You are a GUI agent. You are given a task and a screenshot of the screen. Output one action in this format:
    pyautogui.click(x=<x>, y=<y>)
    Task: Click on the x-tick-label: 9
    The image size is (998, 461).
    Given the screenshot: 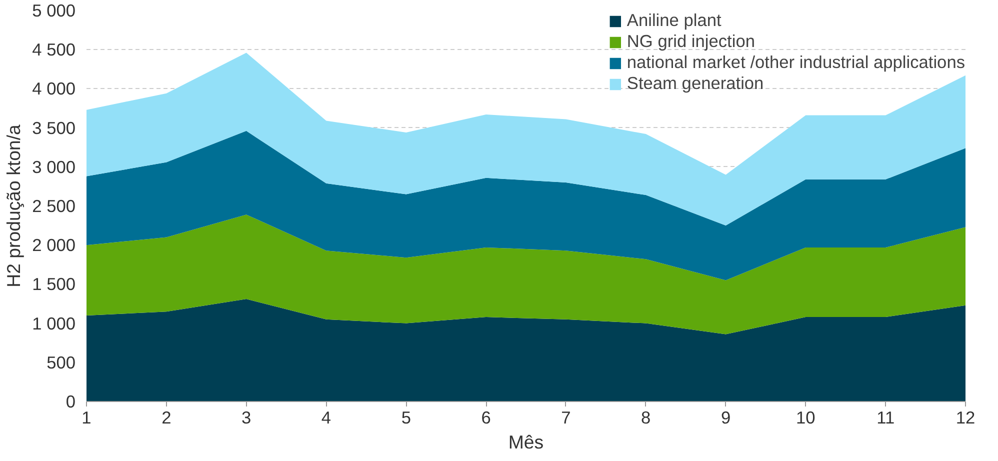 What is the action you would take?
    pyautogui.click(x=725, y=418)
    